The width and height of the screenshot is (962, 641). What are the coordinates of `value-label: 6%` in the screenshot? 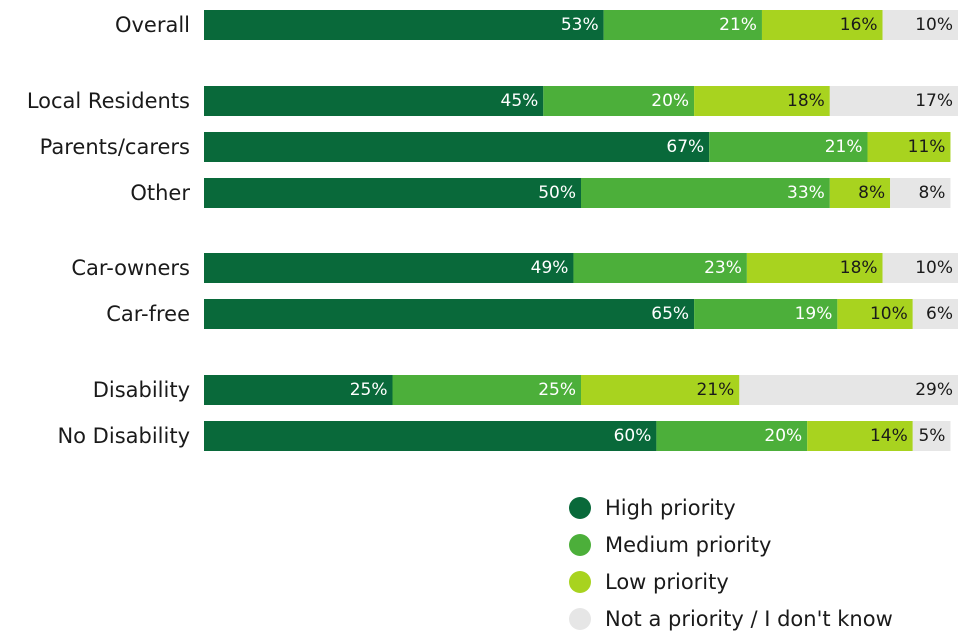 It's located at (939, 314).